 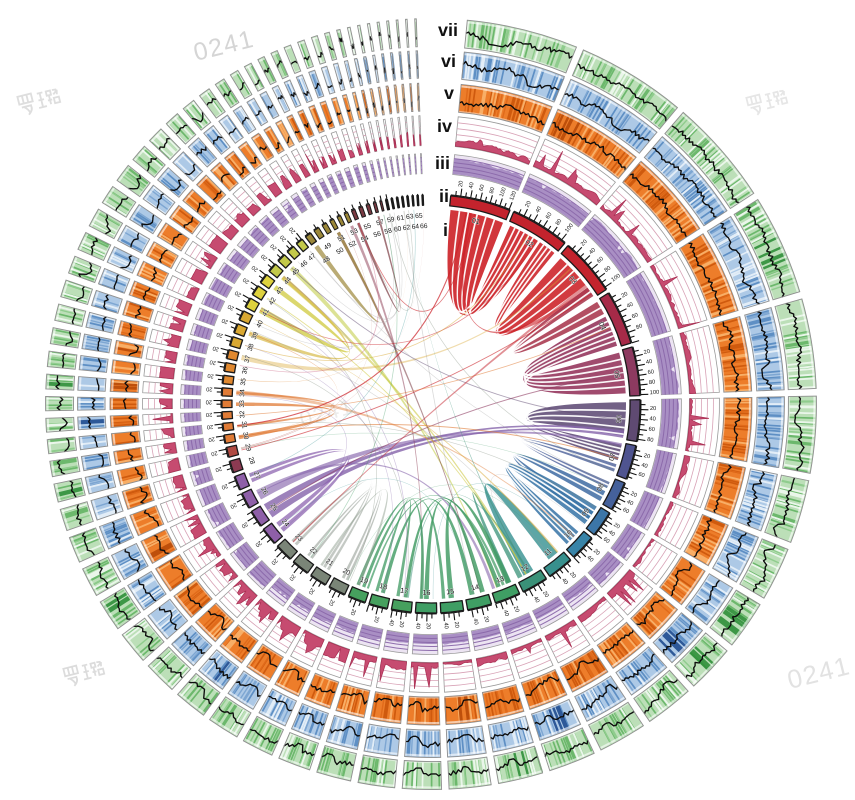 What do you see at coordinates (342, 239) in the screenshot?
I see `svg-text: 51` at bounding box center [342, 239].